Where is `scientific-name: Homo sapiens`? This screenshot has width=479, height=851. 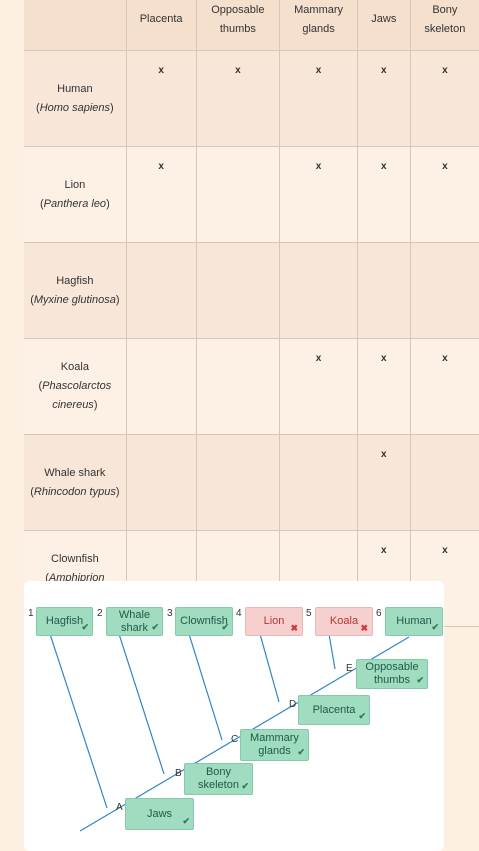
scientific-name: Homo sapiens is located at coordinates (75, 107).